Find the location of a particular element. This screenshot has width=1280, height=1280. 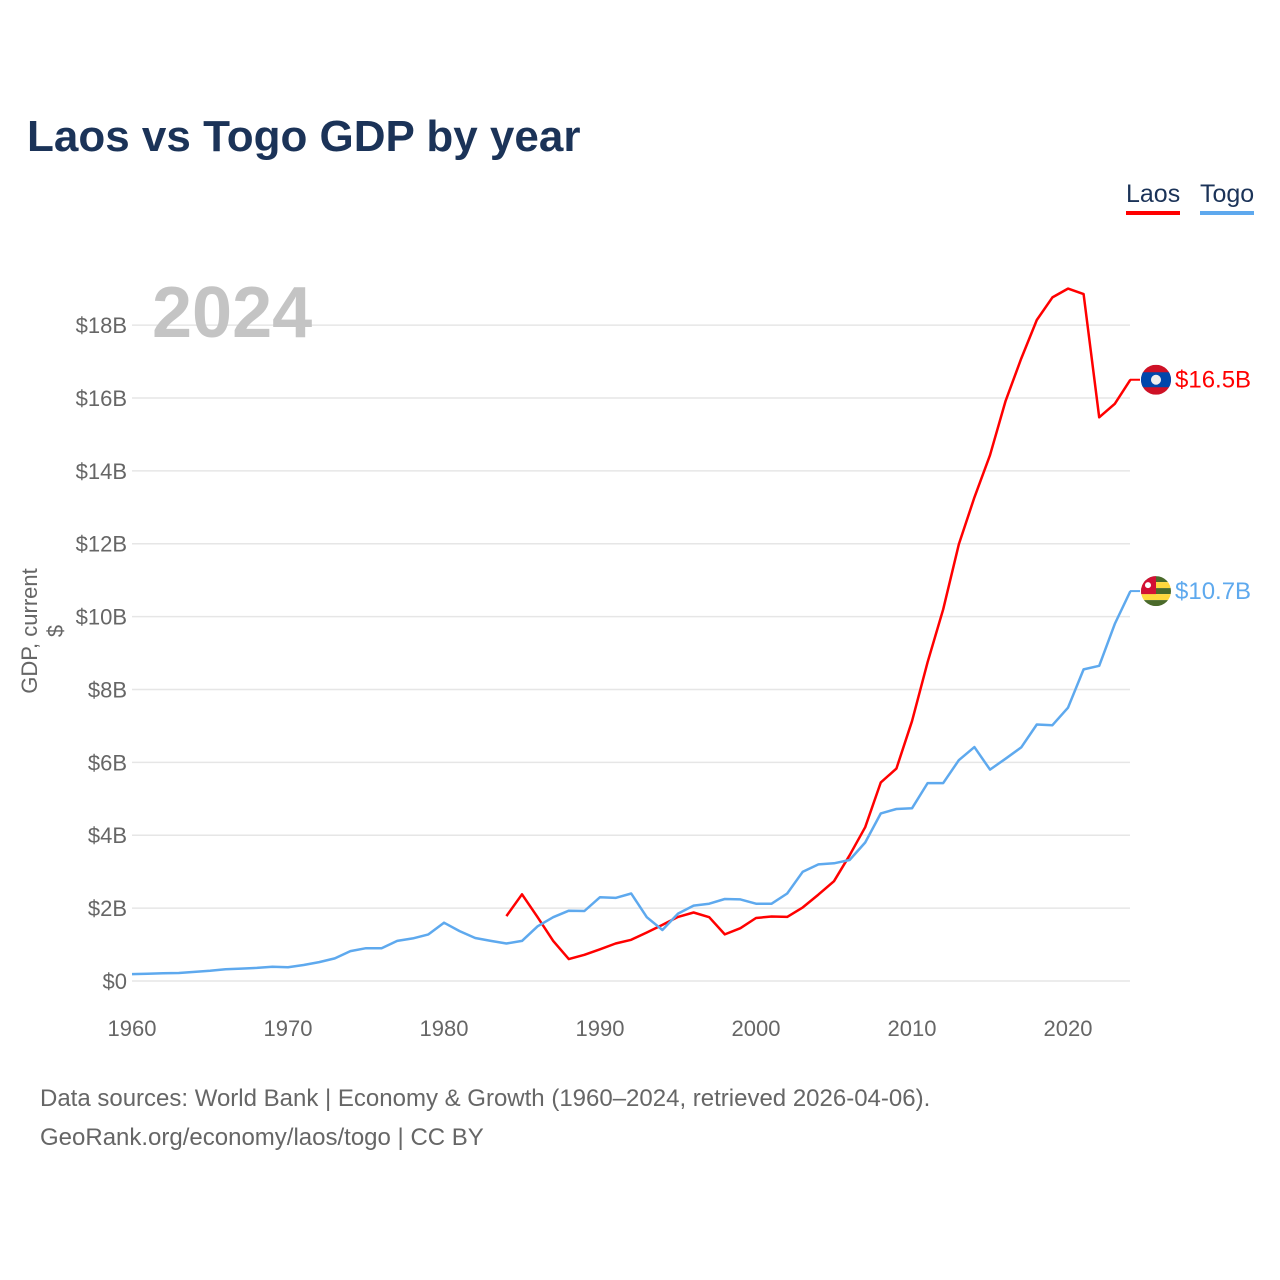

year-badge: 2024 is located at coordinates (232, 313).